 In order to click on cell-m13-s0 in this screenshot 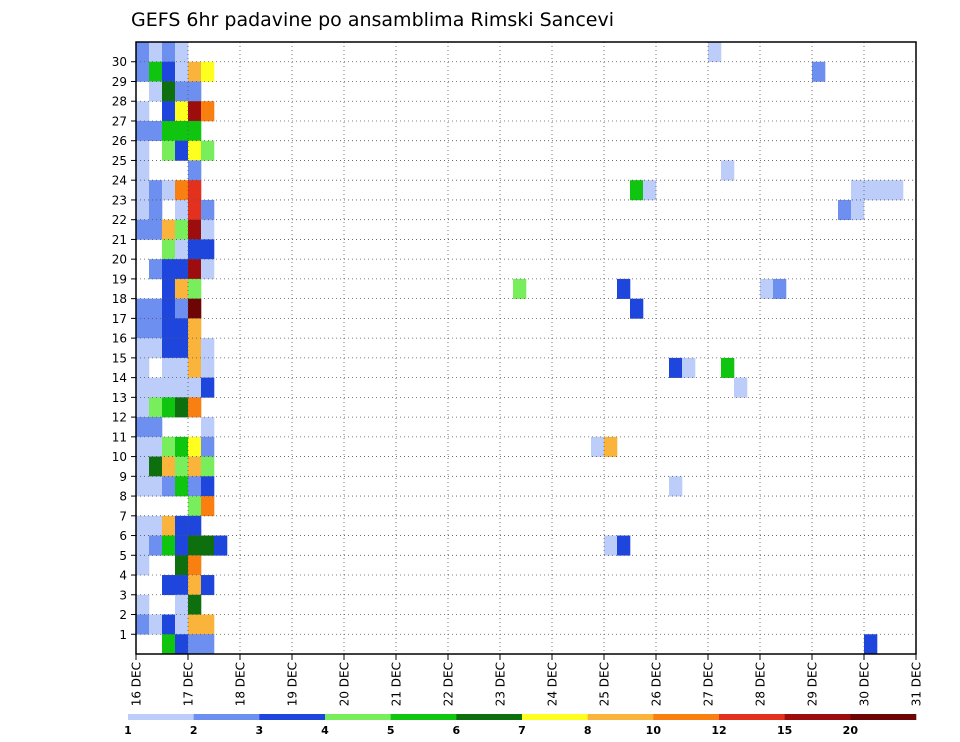, I will do `click(143, 387)`.